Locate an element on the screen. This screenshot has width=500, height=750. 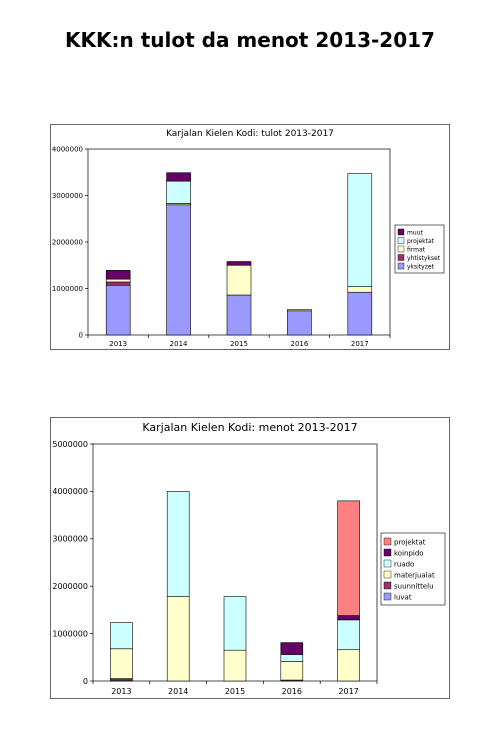
legend-label: materjualat is located at coordinates (414, 576).